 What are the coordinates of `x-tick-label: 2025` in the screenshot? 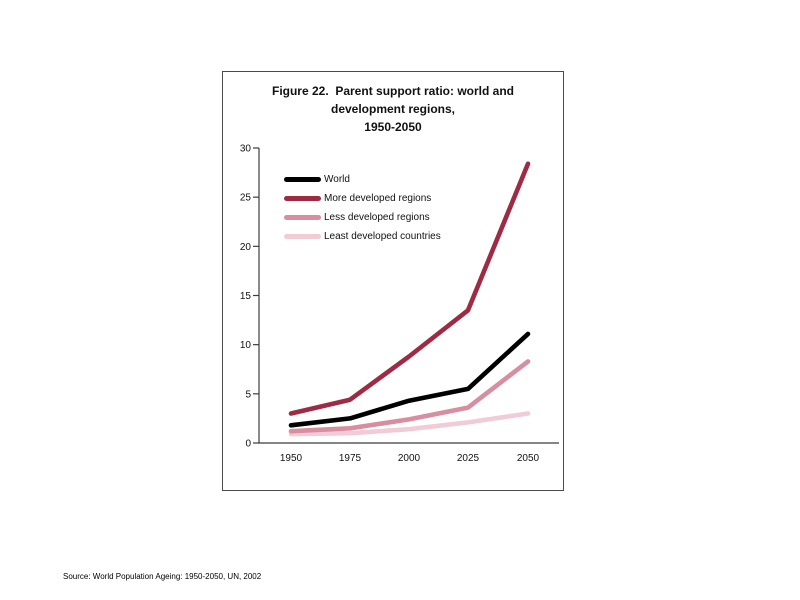 It's located at (468, 458).